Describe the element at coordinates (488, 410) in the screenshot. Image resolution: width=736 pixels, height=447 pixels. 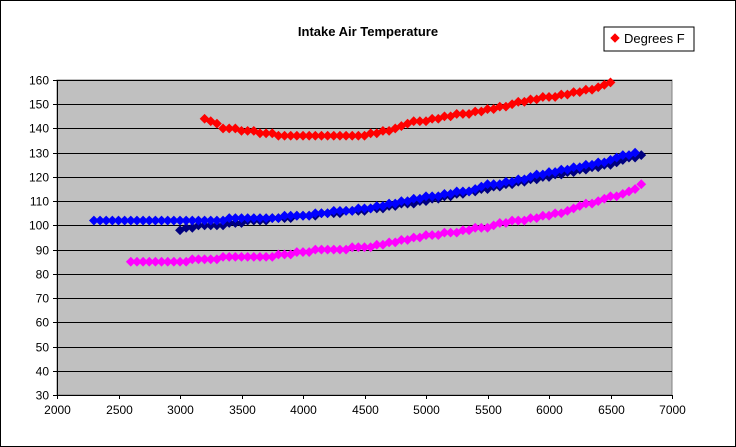
I see `x-tick-label-7: 5500` at that location.